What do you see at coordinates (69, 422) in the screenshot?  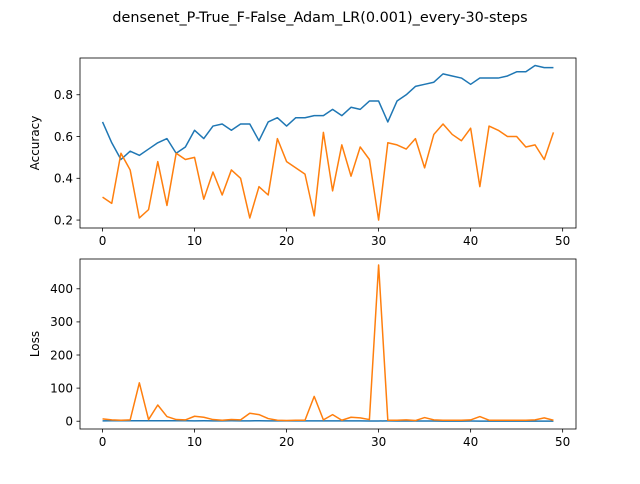 I see `loss-y-tick-label: 0` at bounding box center [69, 422].